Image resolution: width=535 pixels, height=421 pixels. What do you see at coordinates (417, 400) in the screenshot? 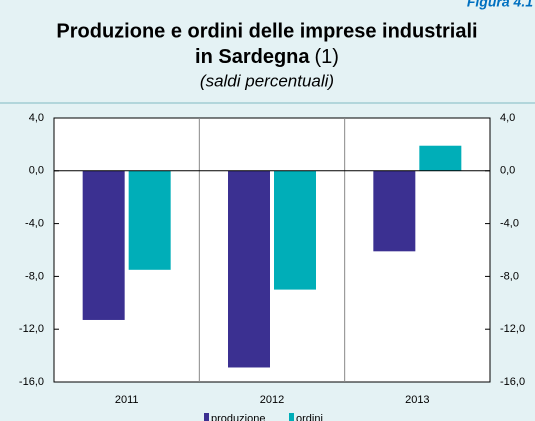
I see `x-tick-label: 2013` at bounding box center [417, 400].